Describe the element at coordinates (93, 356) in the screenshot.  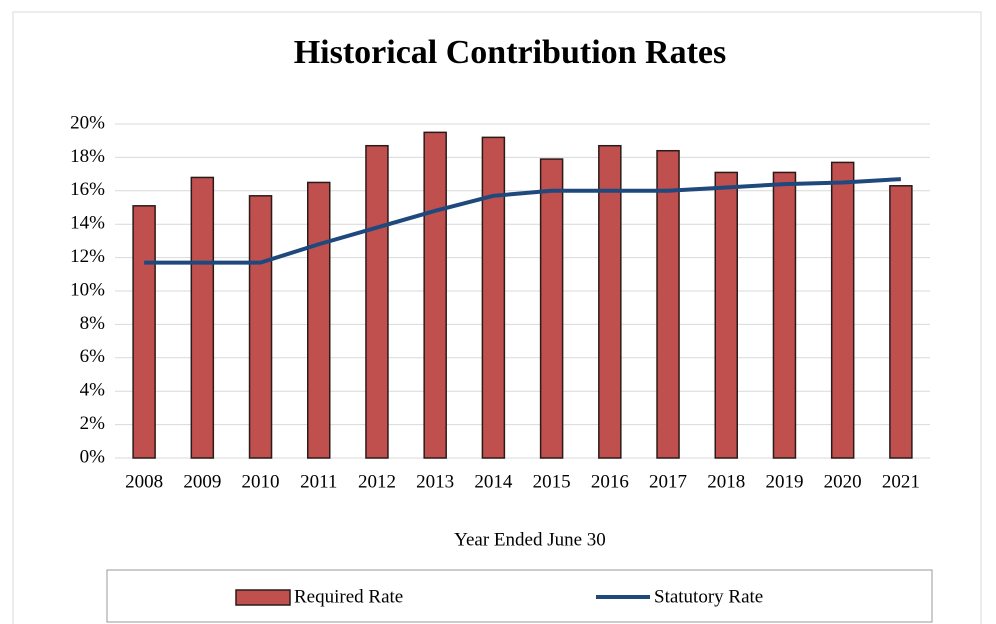
I see `y-tick-label: 6%` at that location.